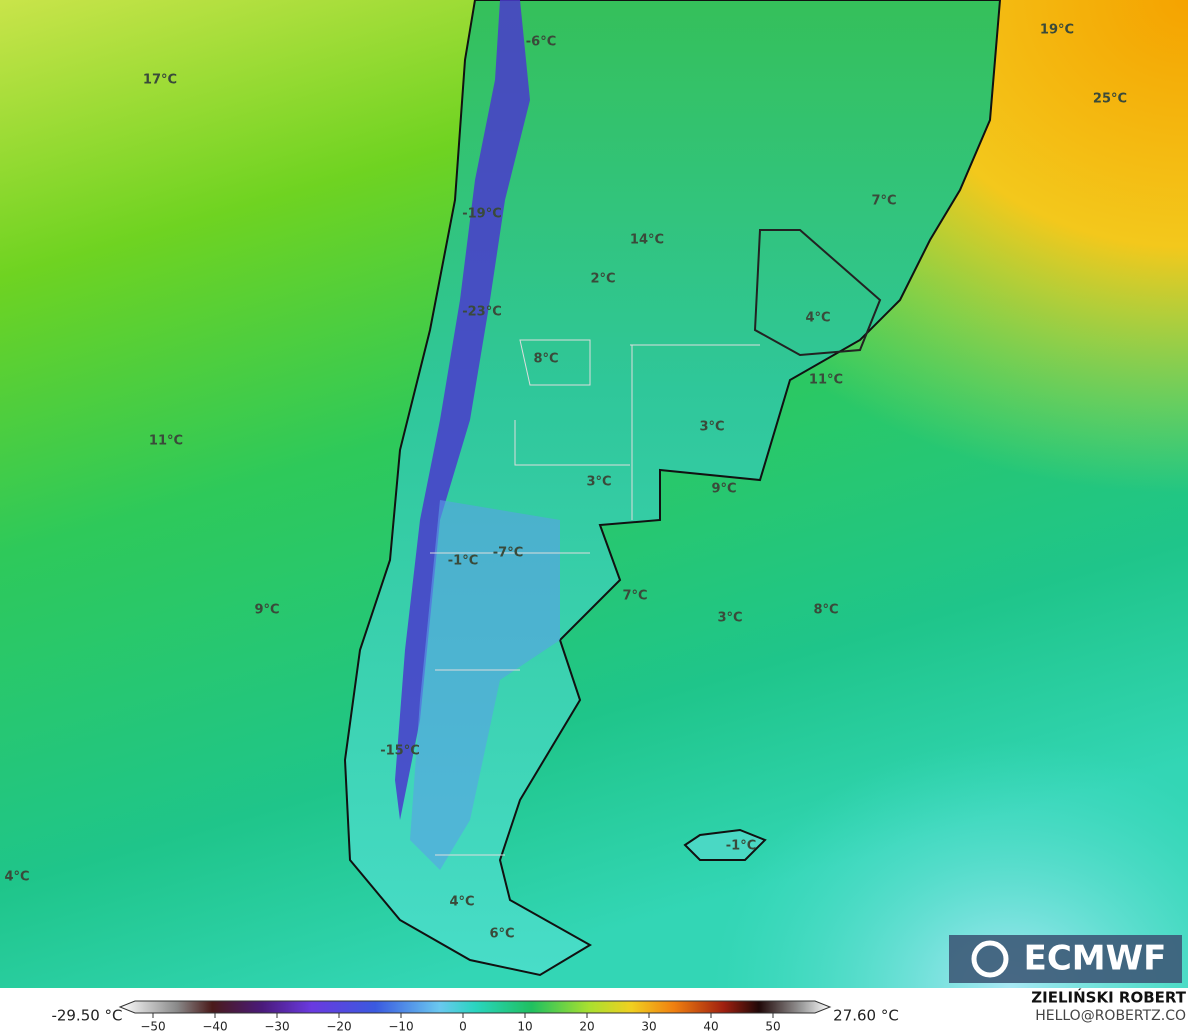 The width and height of the screenshot is (1188, 1035). What do you see at coordinates (400, 1027) in the screenshot?
I see `colorbar-tick-label: −10` at bounding box center [400, 1027].